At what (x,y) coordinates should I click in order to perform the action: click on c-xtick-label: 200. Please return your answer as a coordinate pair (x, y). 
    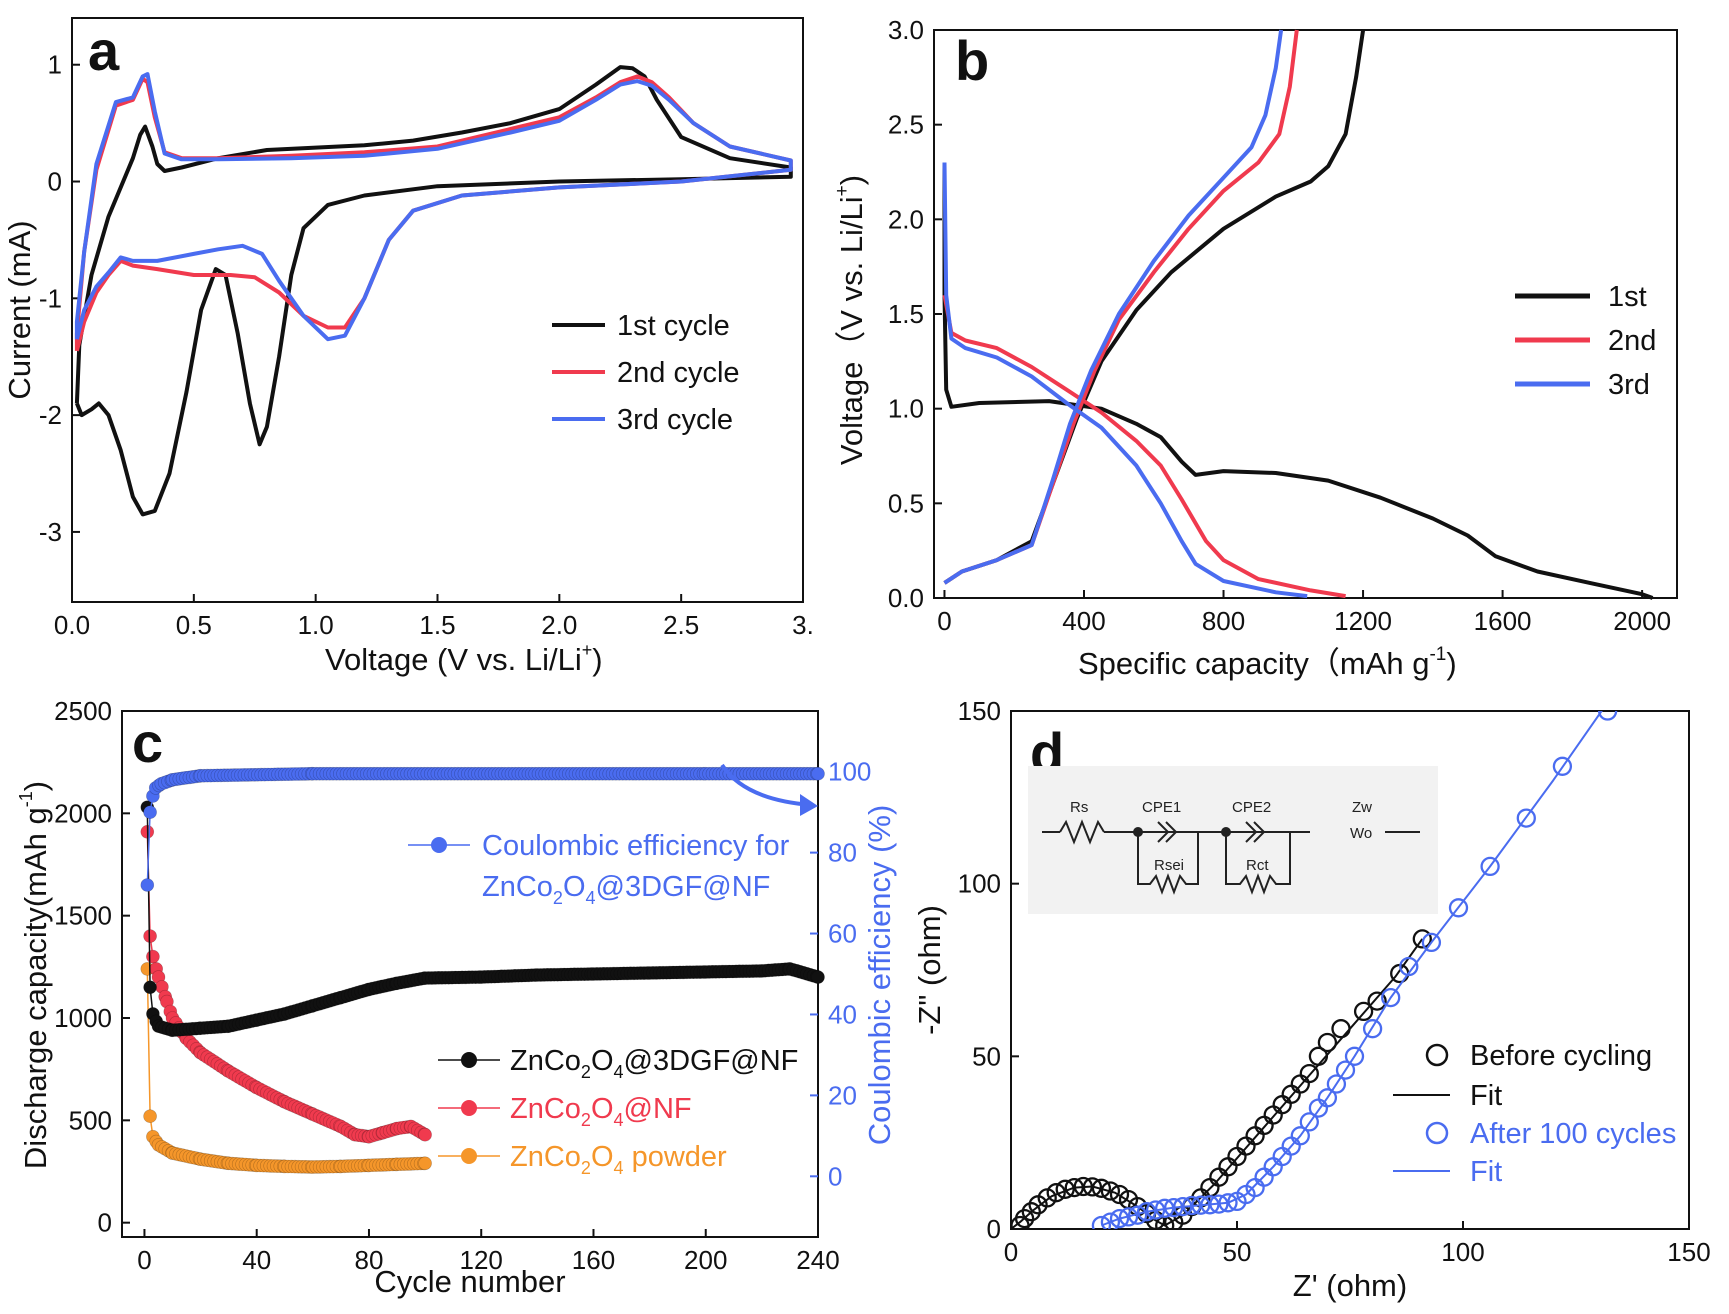
    Looking at the image, I should click on (705, 1260).